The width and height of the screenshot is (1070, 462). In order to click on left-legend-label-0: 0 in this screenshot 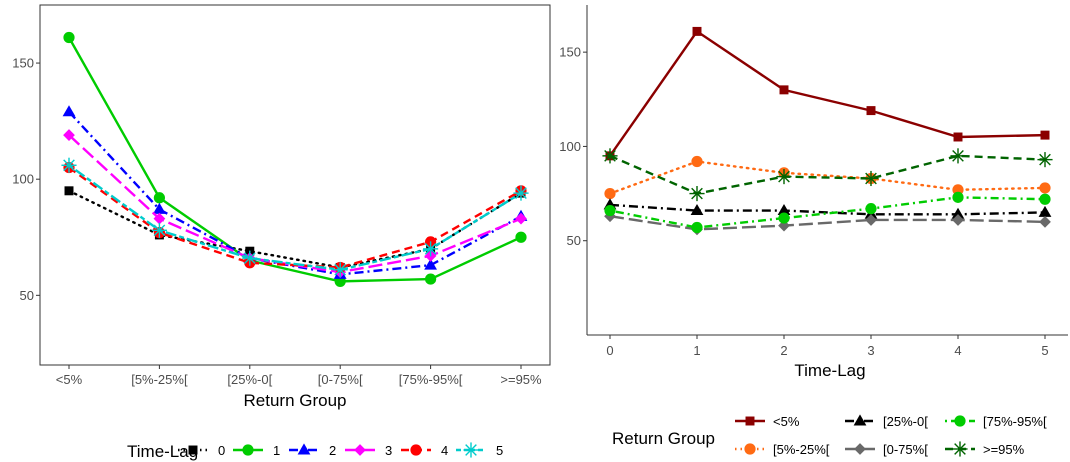, I will do `click(221, 450)`.